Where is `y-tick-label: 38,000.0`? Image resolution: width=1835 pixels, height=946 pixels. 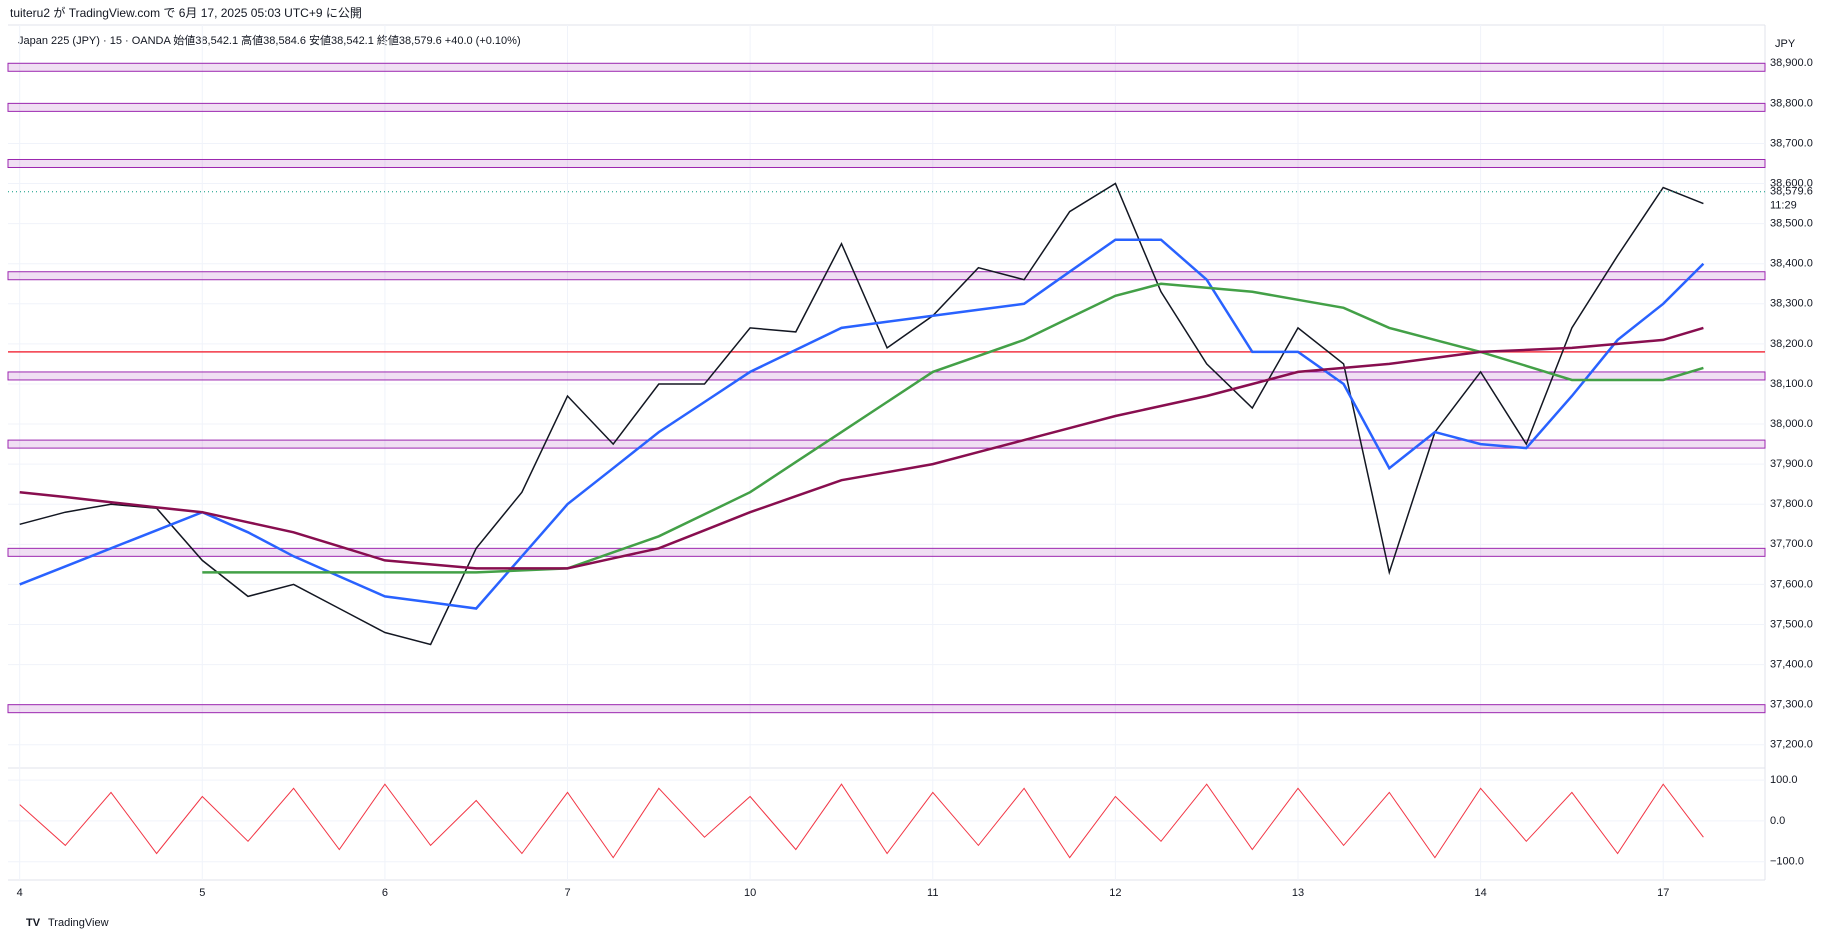 y-tick-label: 38,000.0 is located at coordinates (1791, 424).